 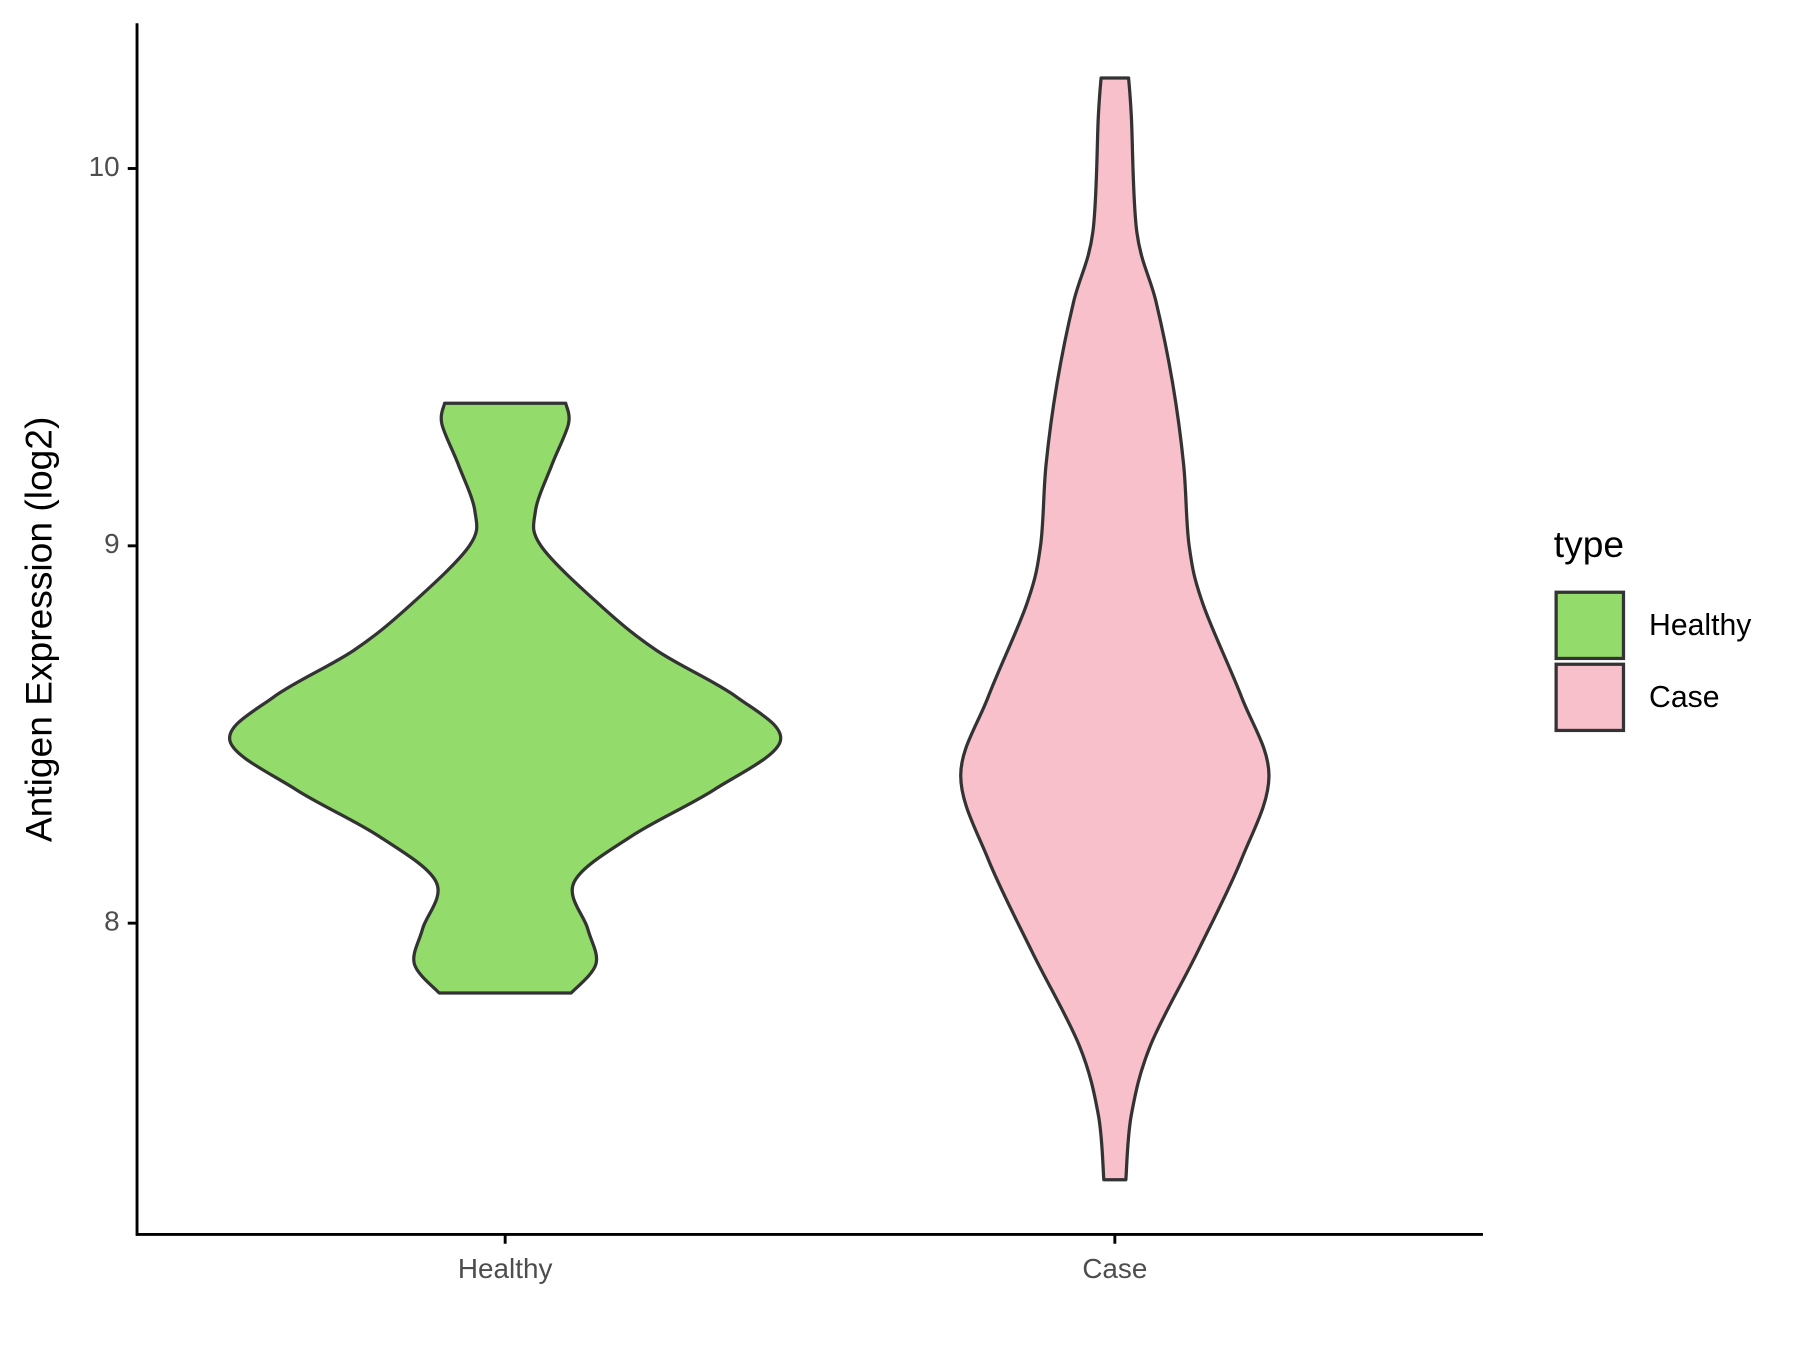 What do you see at coordinates (1589, 544) in the screenshot?
I see `legend-title: type` at bounding box center [1589, 544].